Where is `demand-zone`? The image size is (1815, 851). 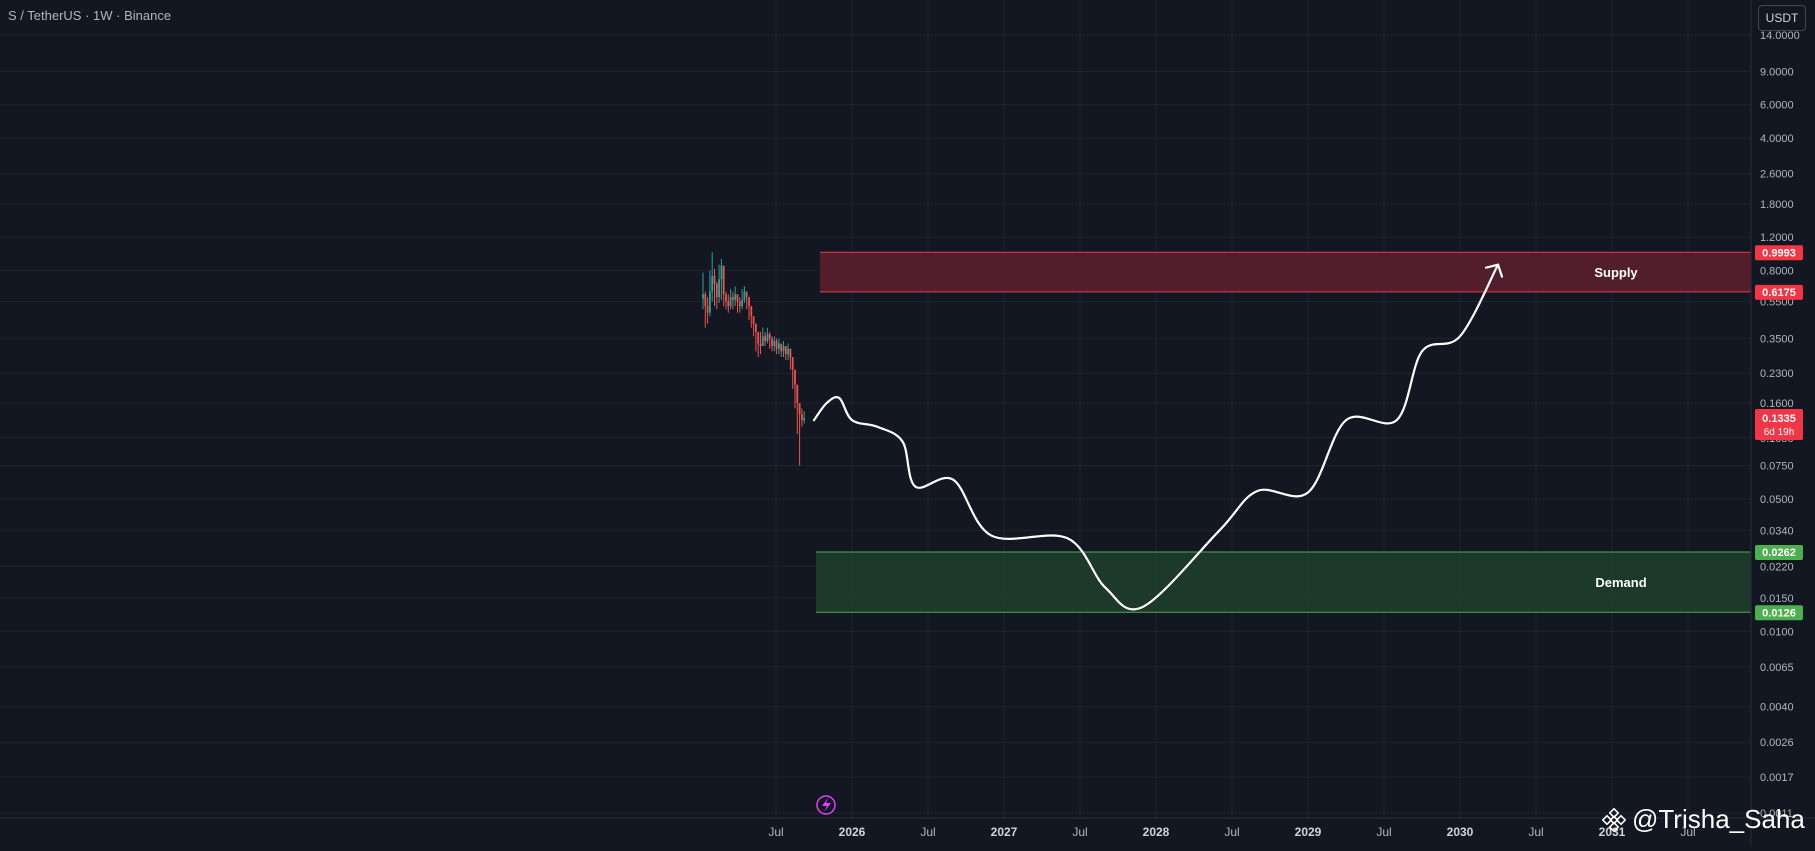
demand-zone is located at coordinates (1283, 582).